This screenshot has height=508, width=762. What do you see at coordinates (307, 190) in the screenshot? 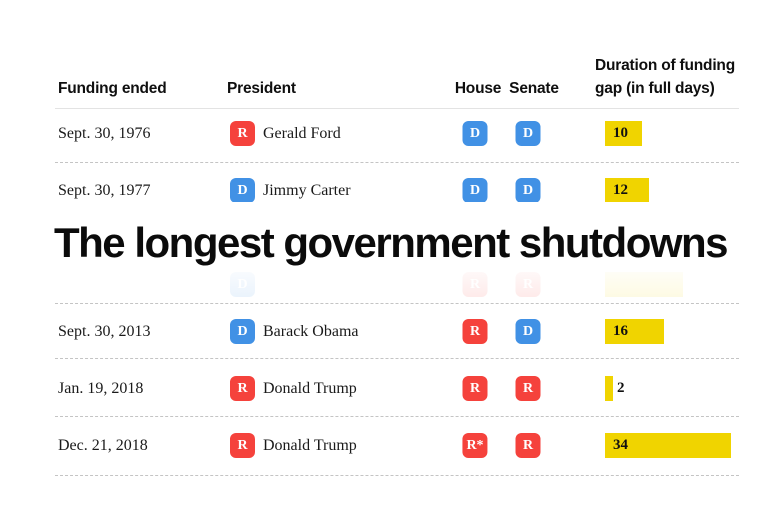
I see `president-name: Jimmy Carter` at bounding box center [307, 190].